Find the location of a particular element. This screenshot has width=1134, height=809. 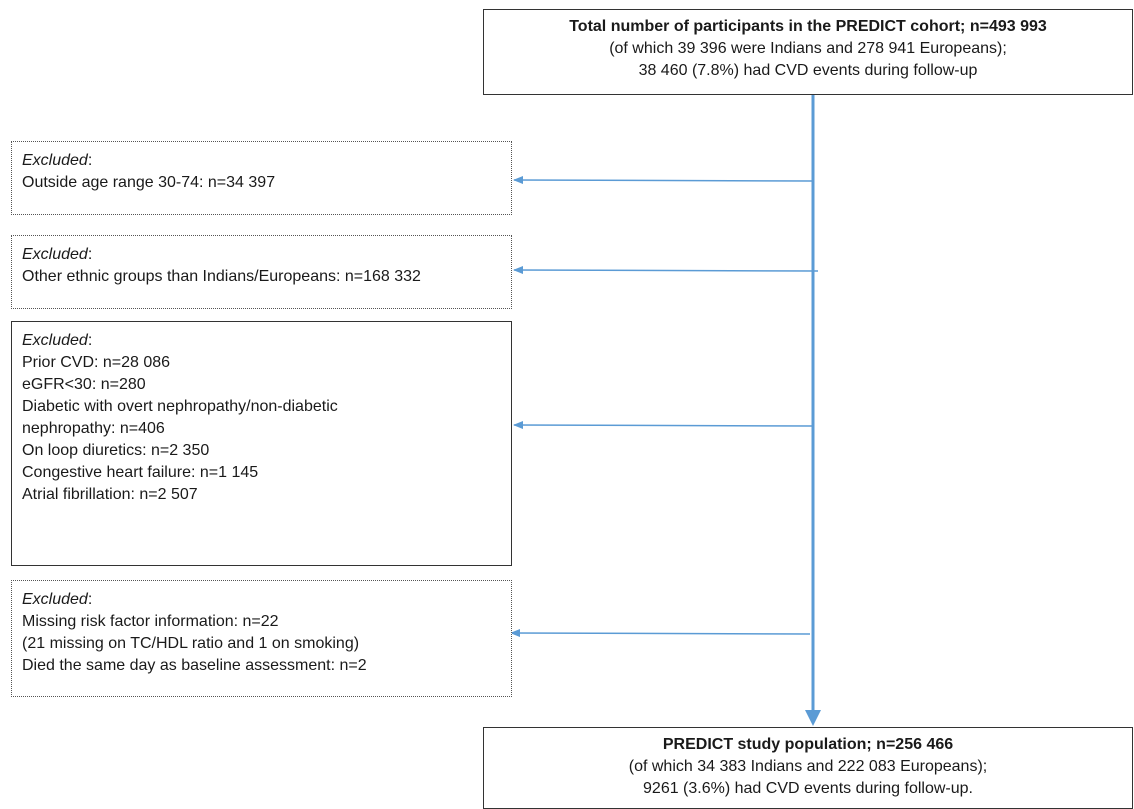

exclusion-item: Prior CVD: n=28 086 is located at coordinates (96, 362).